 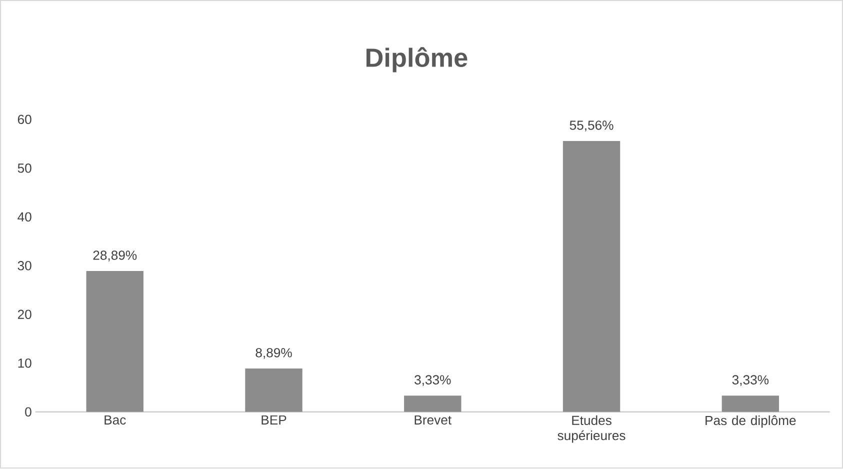 I want to click on data-label: 55,56%, so click(x=592, y=126).